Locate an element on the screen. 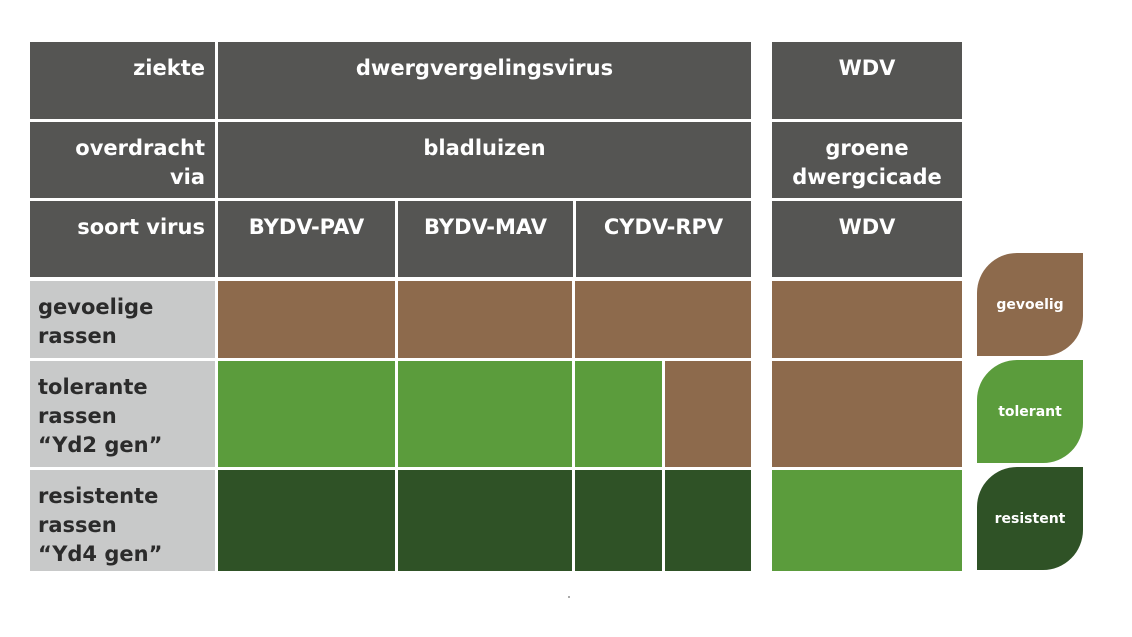 Image resolution: width=1132 pixels, height=637 pixels. legend-leaf-tolerant: tolerant is located at coordinates (1030, 411).